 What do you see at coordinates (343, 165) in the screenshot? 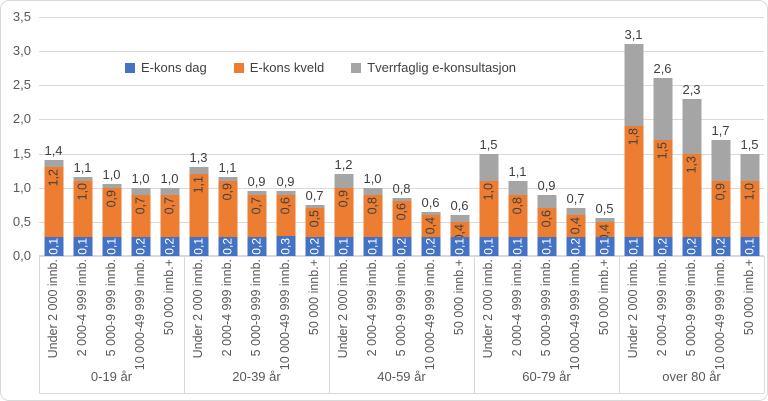
I see `bar-total-label: 1,2` at bounding box center [343, 165].